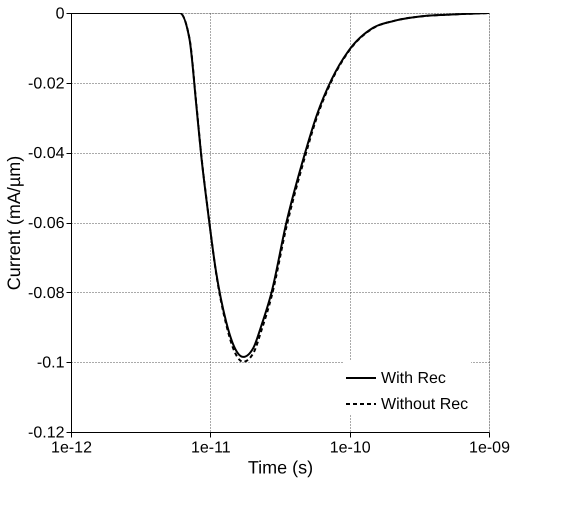 The height and width of the screenshot is (505, 586). Describe the element at coordinates (46, 83) in the screenshot. I see `y-tick-label: -0.02` at that location.